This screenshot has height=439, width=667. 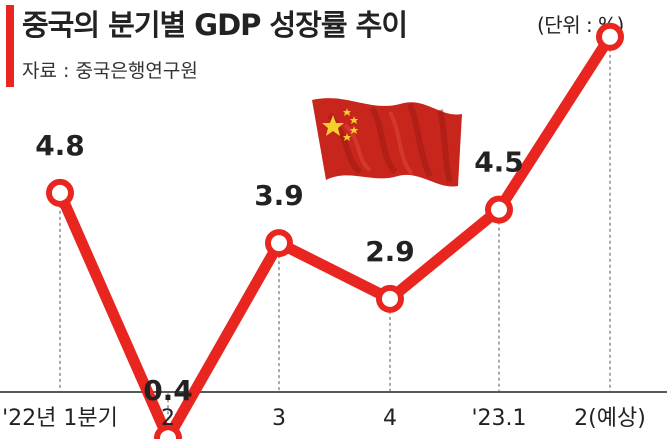 I want to click on x-tick-label: 2(예상), so click(x=610, y=418).